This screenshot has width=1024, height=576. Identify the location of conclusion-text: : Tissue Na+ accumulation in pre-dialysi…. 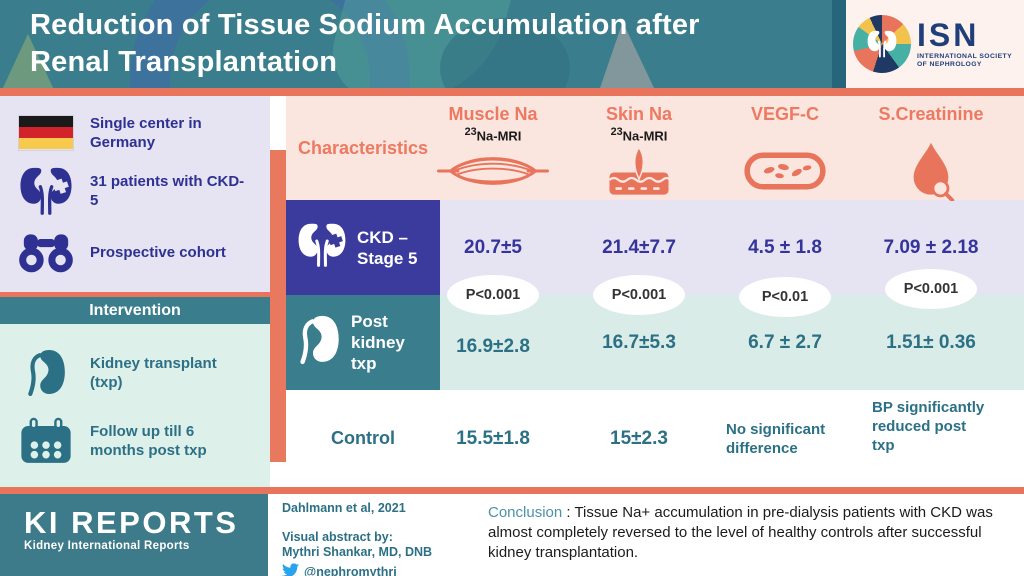
(740, 532).